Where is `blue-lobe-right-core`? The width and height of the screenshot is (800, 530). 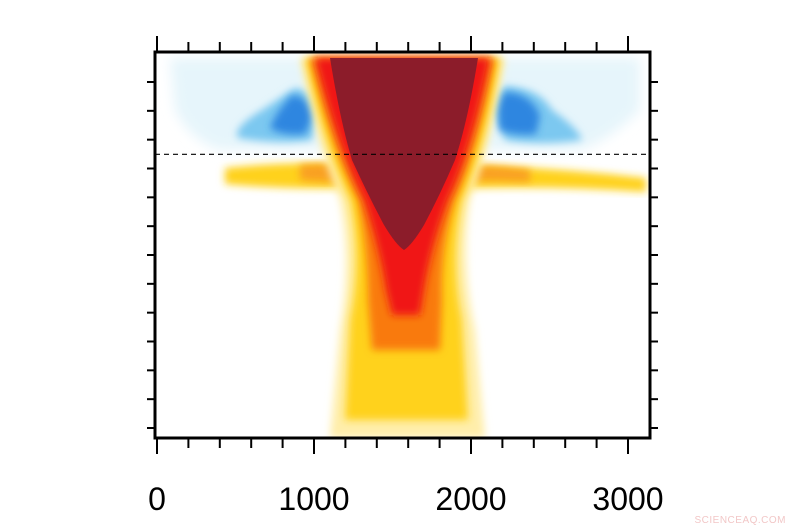
blue-lobe-right-core is located at coordinates (519, 113).